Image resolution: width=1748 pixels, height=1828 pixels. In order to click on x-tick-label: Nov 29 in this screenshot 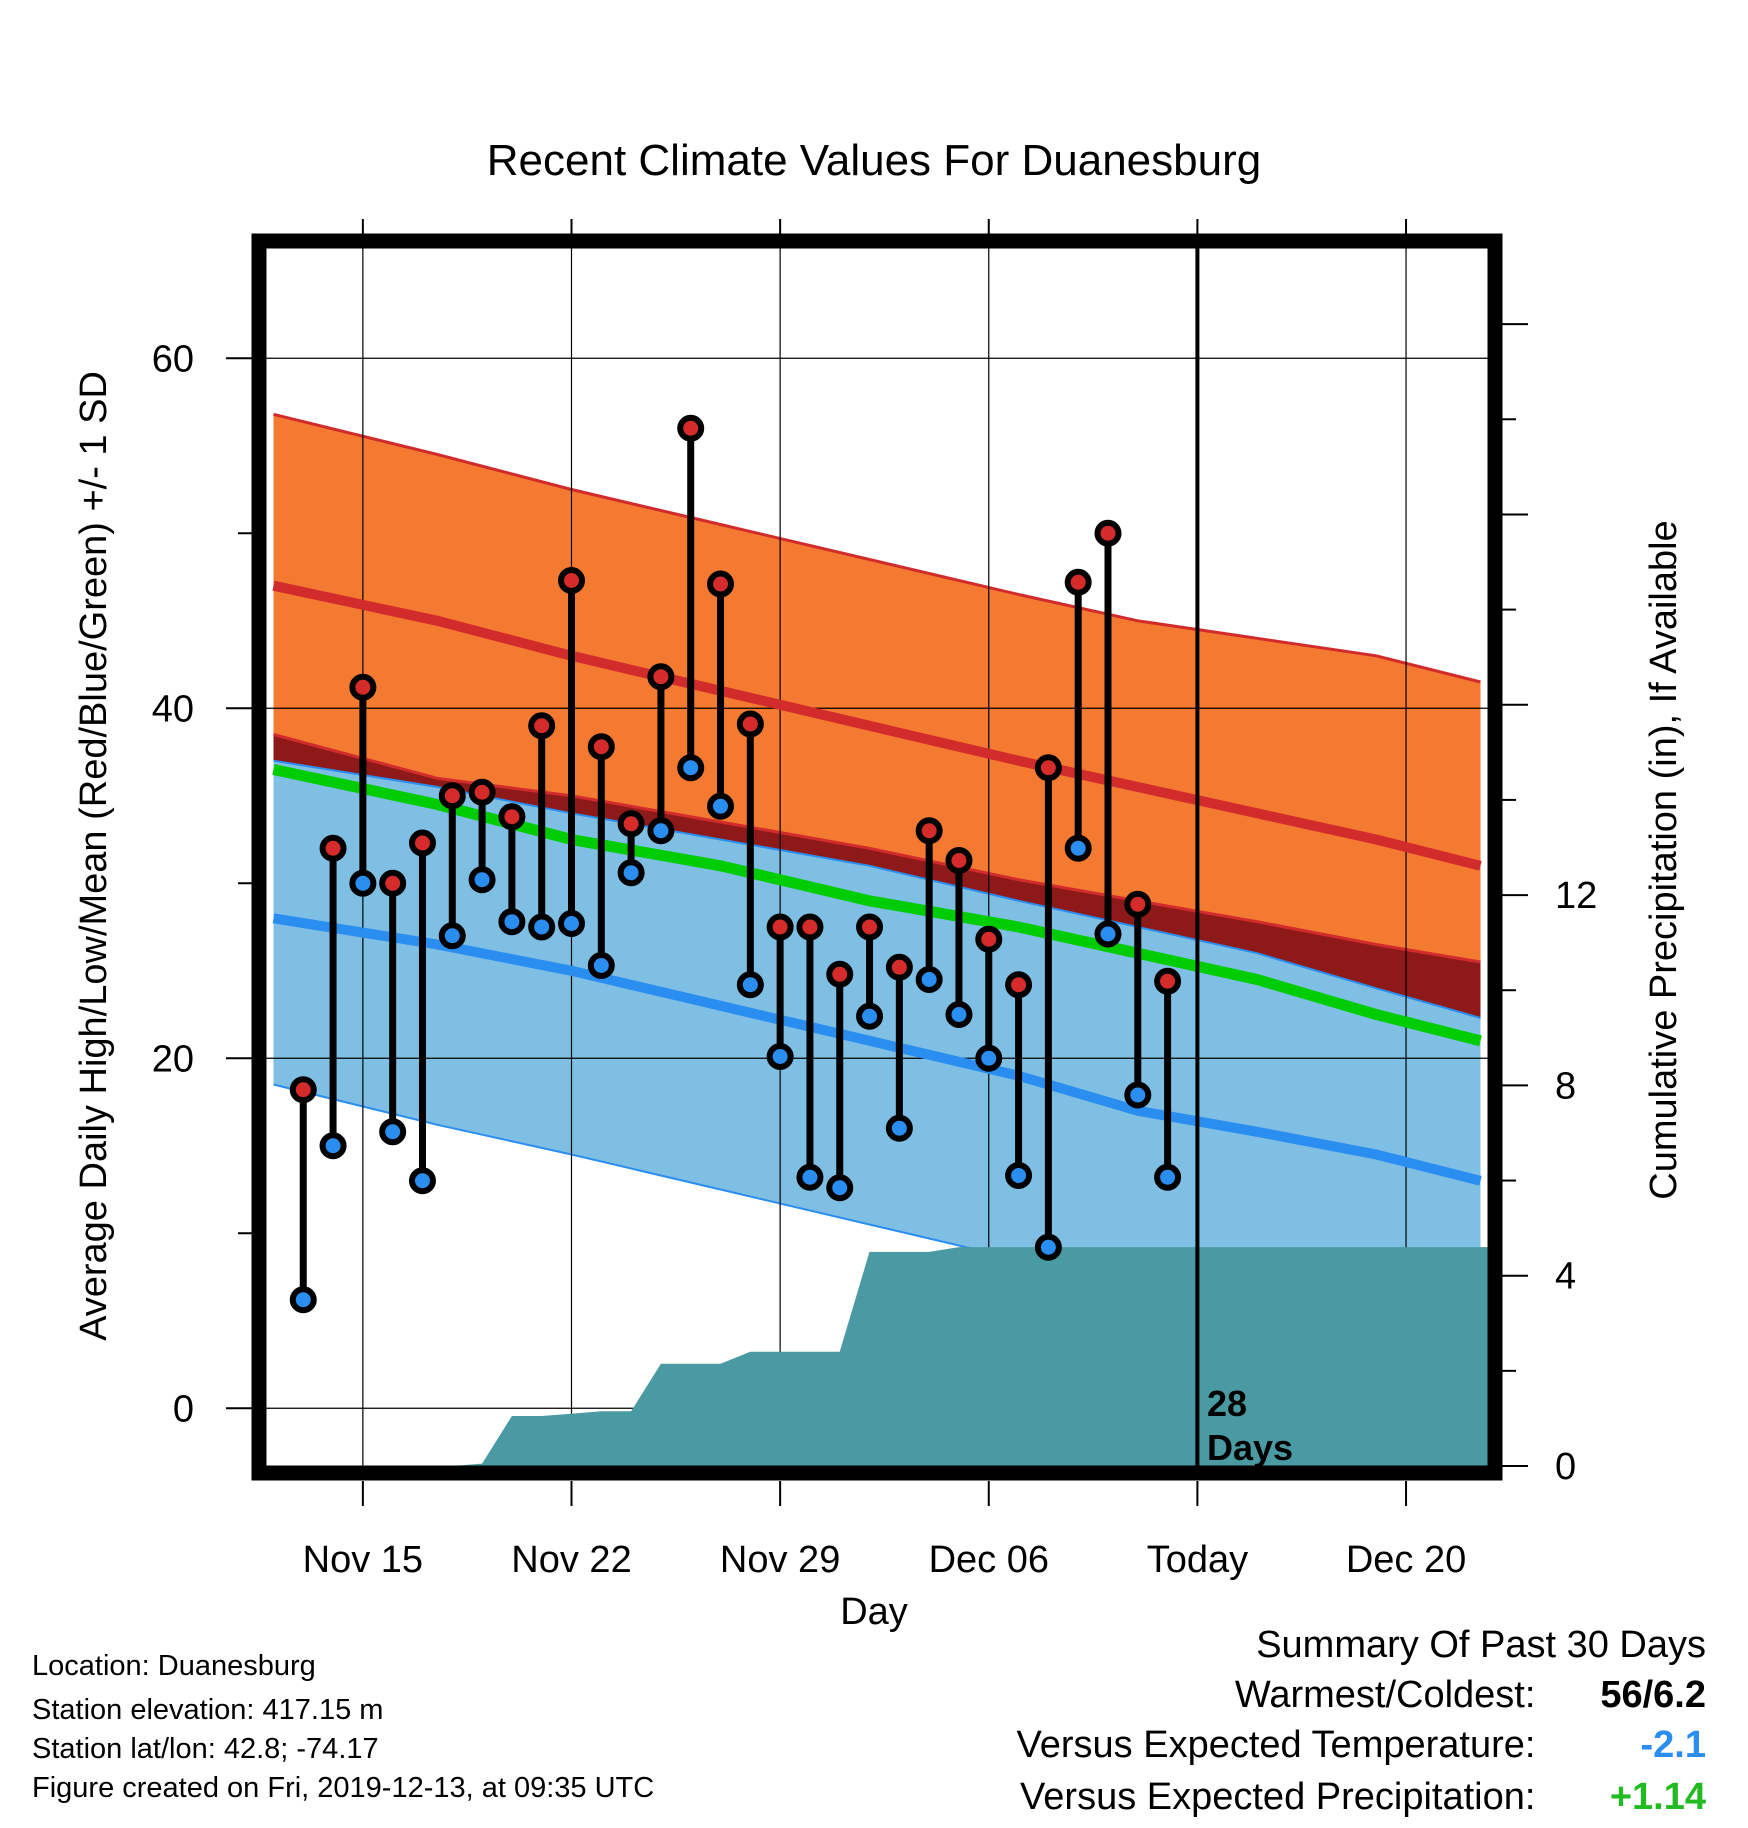, I will do `click(780, 1560)`.